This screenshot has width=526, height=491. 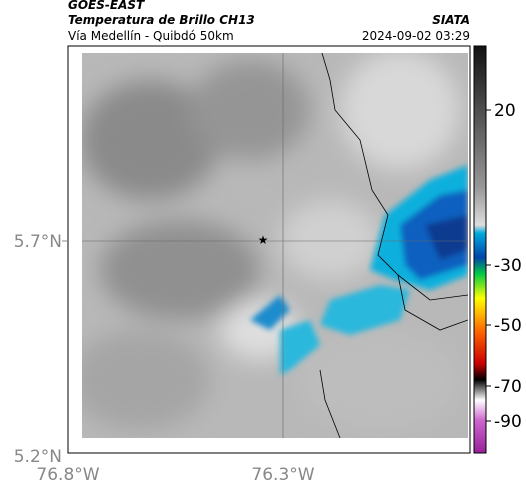 I want to click on colorbar-tick: -70, so click(x=508, y=387).